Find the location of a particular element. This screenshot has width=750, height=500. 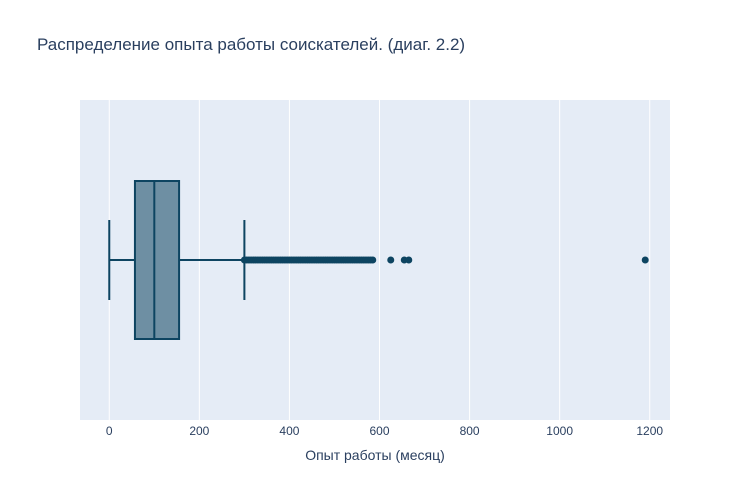

x-tick-label: 0 is located at coordinates (109, 431).